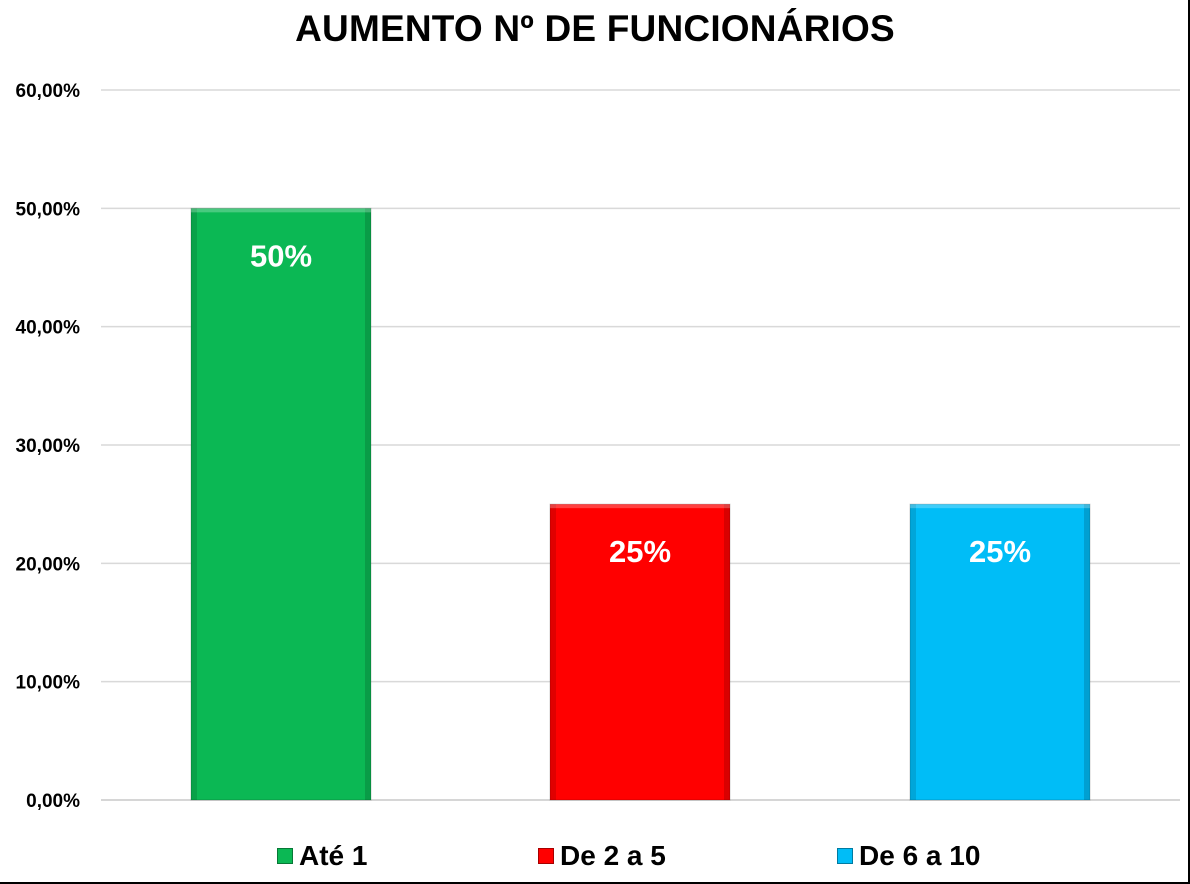  What do you see at coordinates (845, 856) in the screenshot?
I see `legend-swatch-blue` at bounding box center [845, 856].